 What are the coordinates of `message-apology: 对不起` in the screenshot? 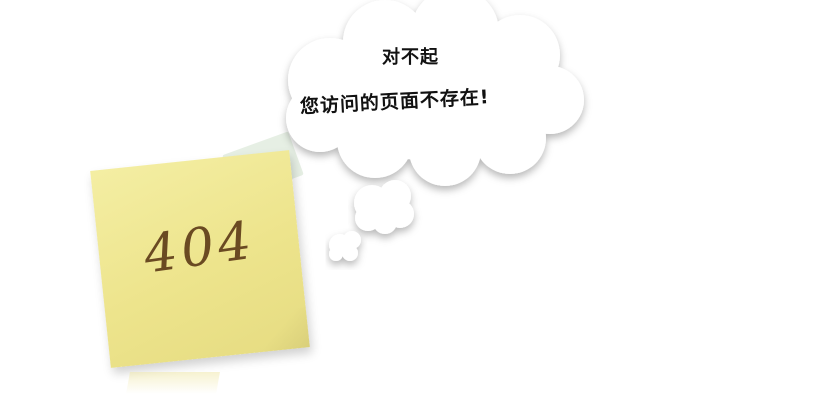 It's located at (410, 57).